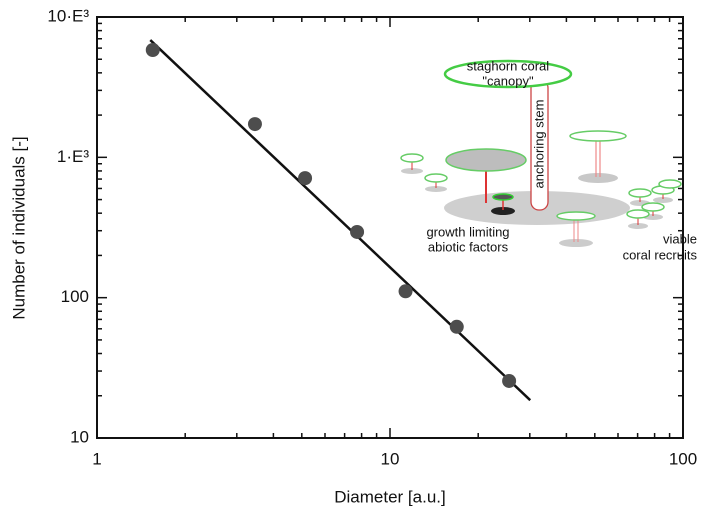 This screenshot has width=710, height=517. Describe the element at coordinates (79, 436) in the screenshot. I see `y-tick-label: 10` at that location.